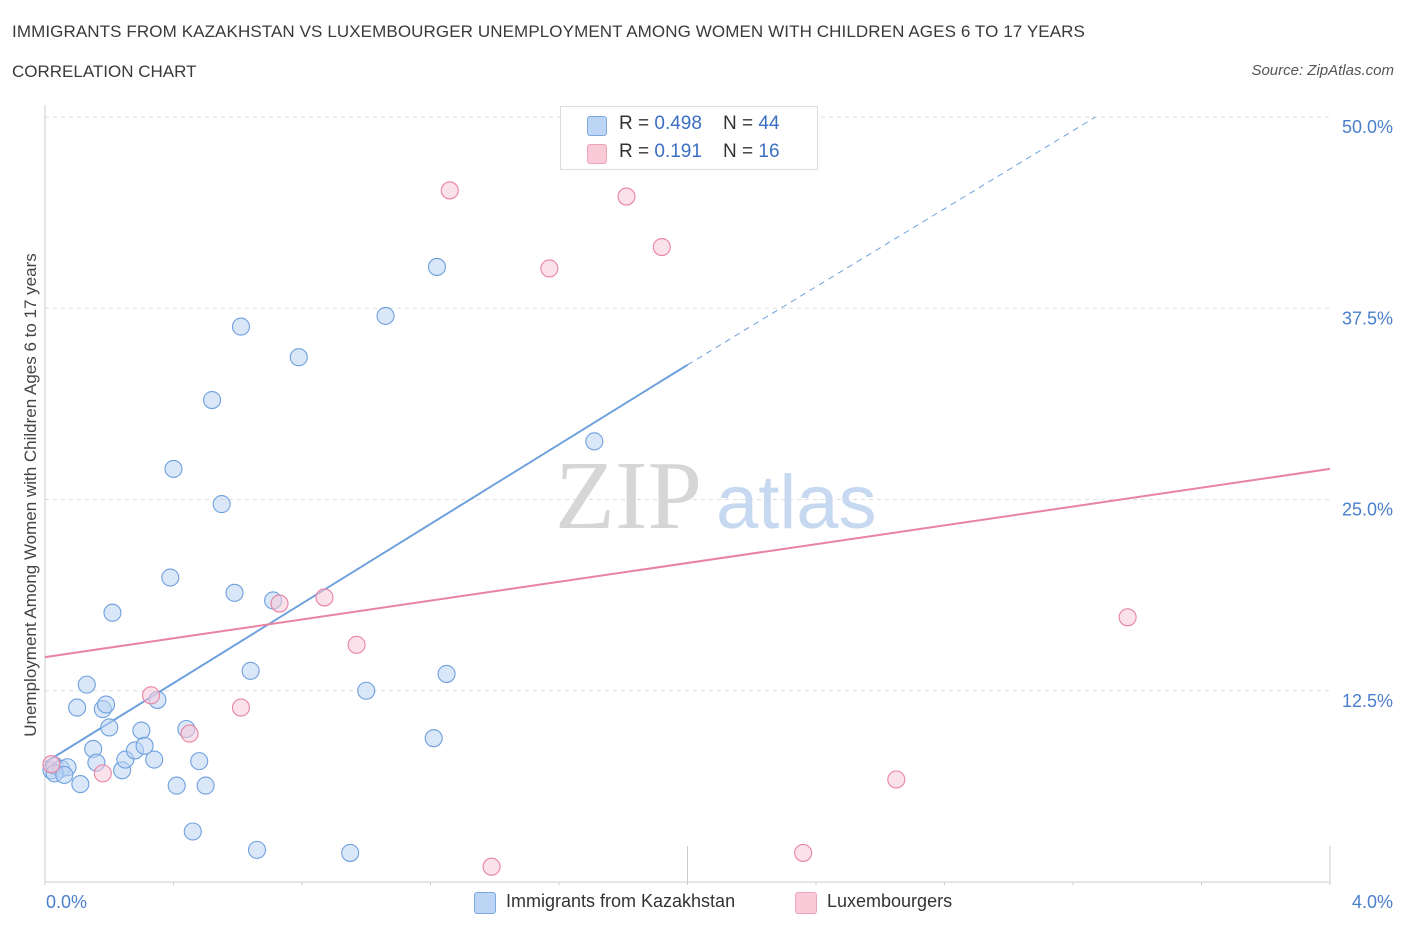  What do you see at coordinates (1367, 701) in the screenshot?
I see `y-tick-label: 12.5%` at bounding box center [1367, 701].